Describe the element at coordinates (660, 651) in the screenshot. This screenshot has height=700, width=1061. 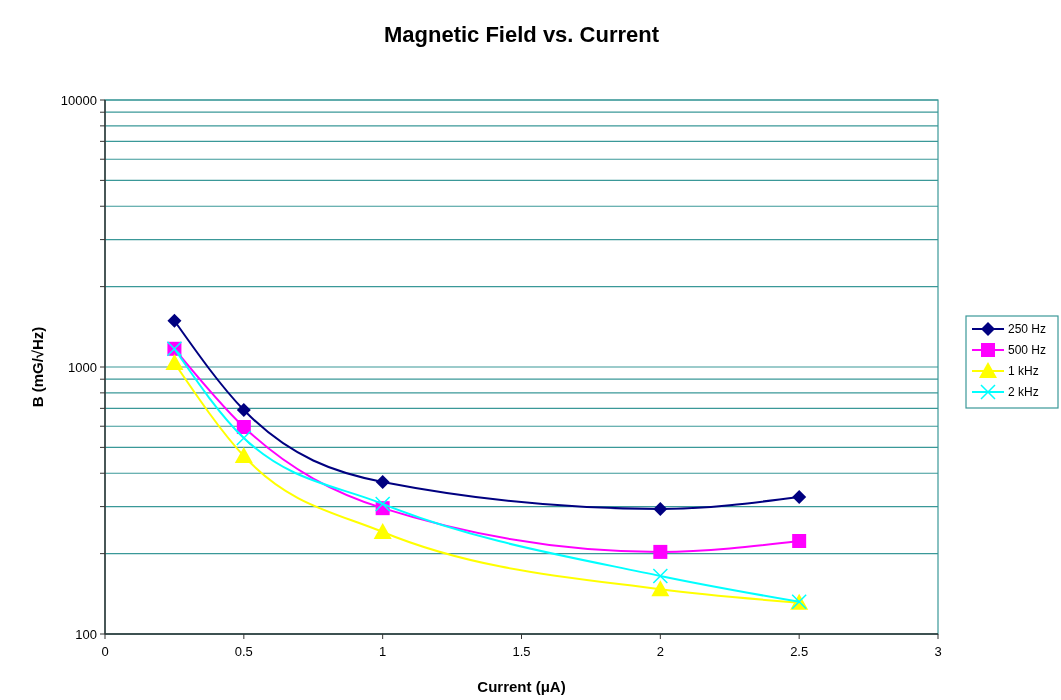
I see `x-tick-label: 2` at that location.